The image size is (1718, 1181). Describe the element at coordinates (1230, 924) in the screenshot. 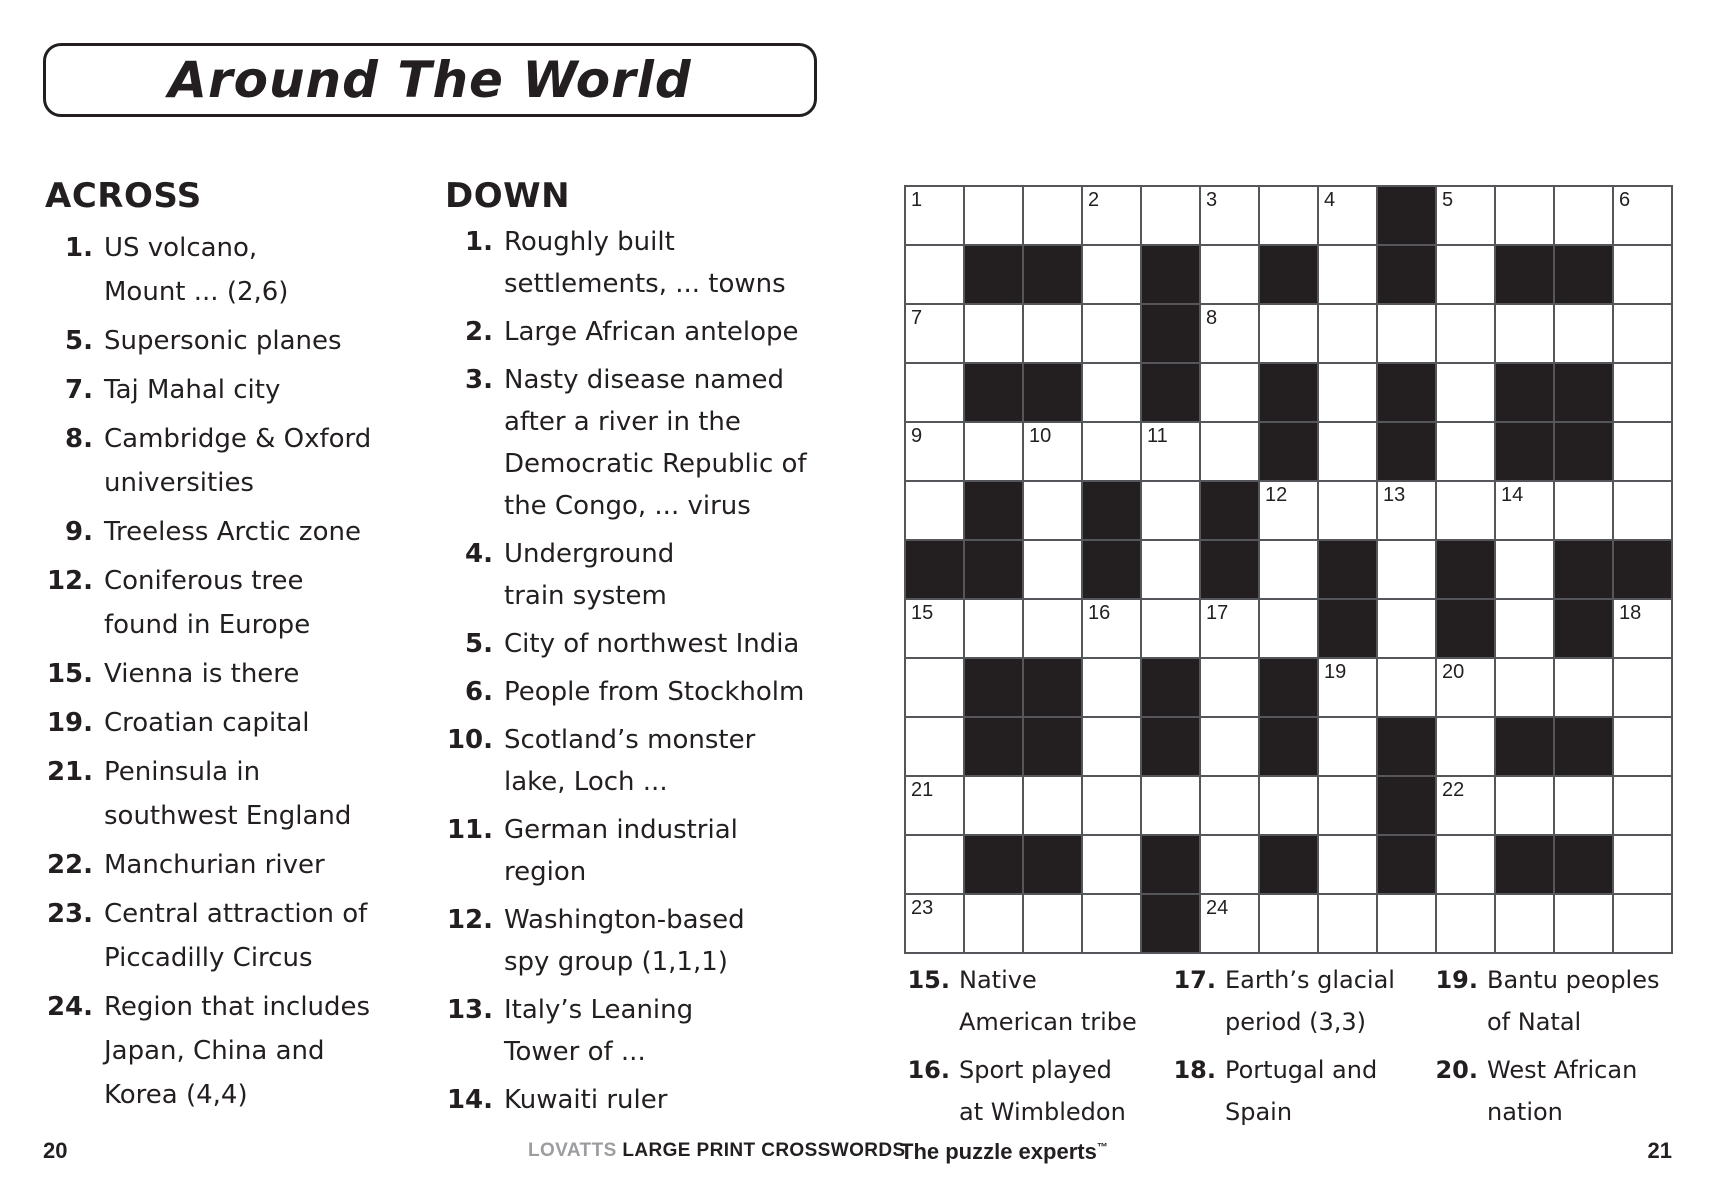

I see `white-cell: 24` at that location.